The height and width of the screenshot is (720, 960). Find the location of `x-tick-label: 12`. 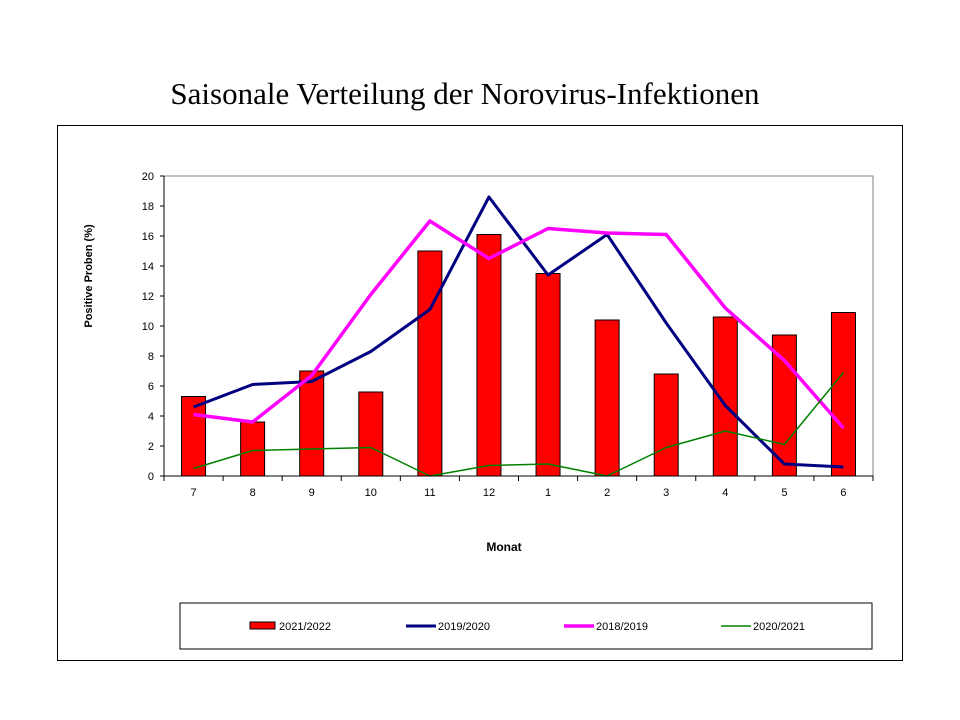

x-tick-label: 12 is located at coordinates (489, 493).